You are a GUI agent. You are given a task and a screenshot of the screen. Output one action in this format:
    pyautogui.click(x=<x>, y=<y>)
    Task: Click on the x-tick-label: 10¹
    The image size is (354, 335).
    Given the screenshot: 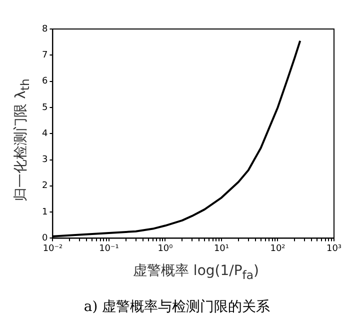 What is the action you would take?
    pyautogui.click(x=222, y=249)
    